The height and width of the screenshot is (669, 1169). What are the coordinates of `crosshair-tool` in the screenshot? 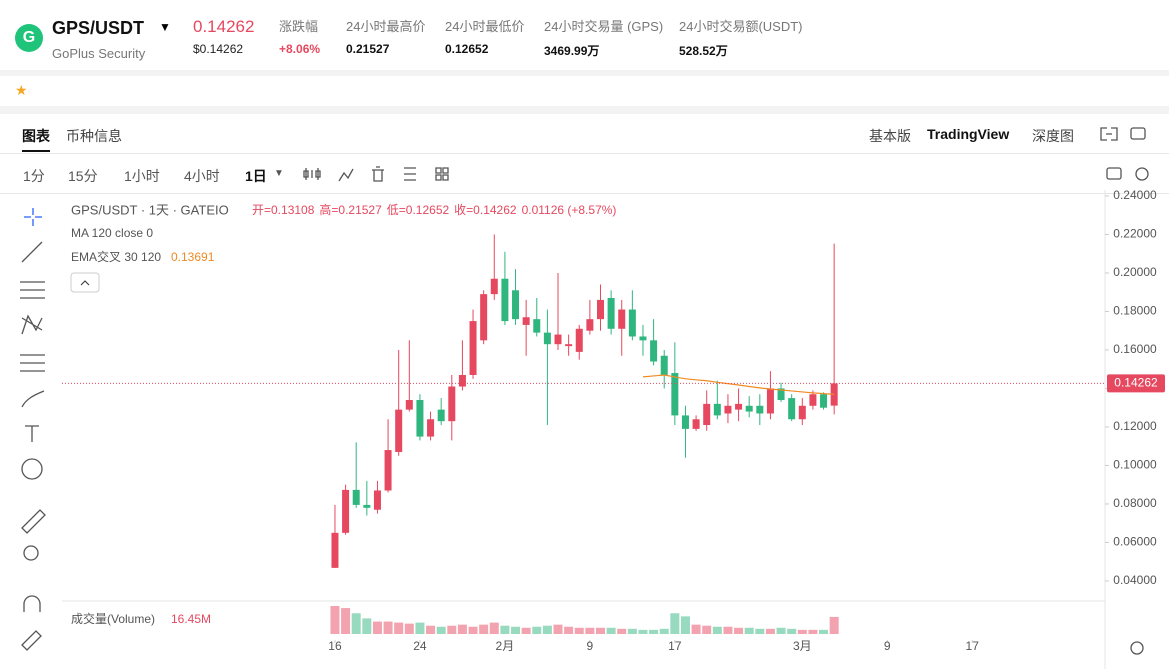 It's located at (33, 217).